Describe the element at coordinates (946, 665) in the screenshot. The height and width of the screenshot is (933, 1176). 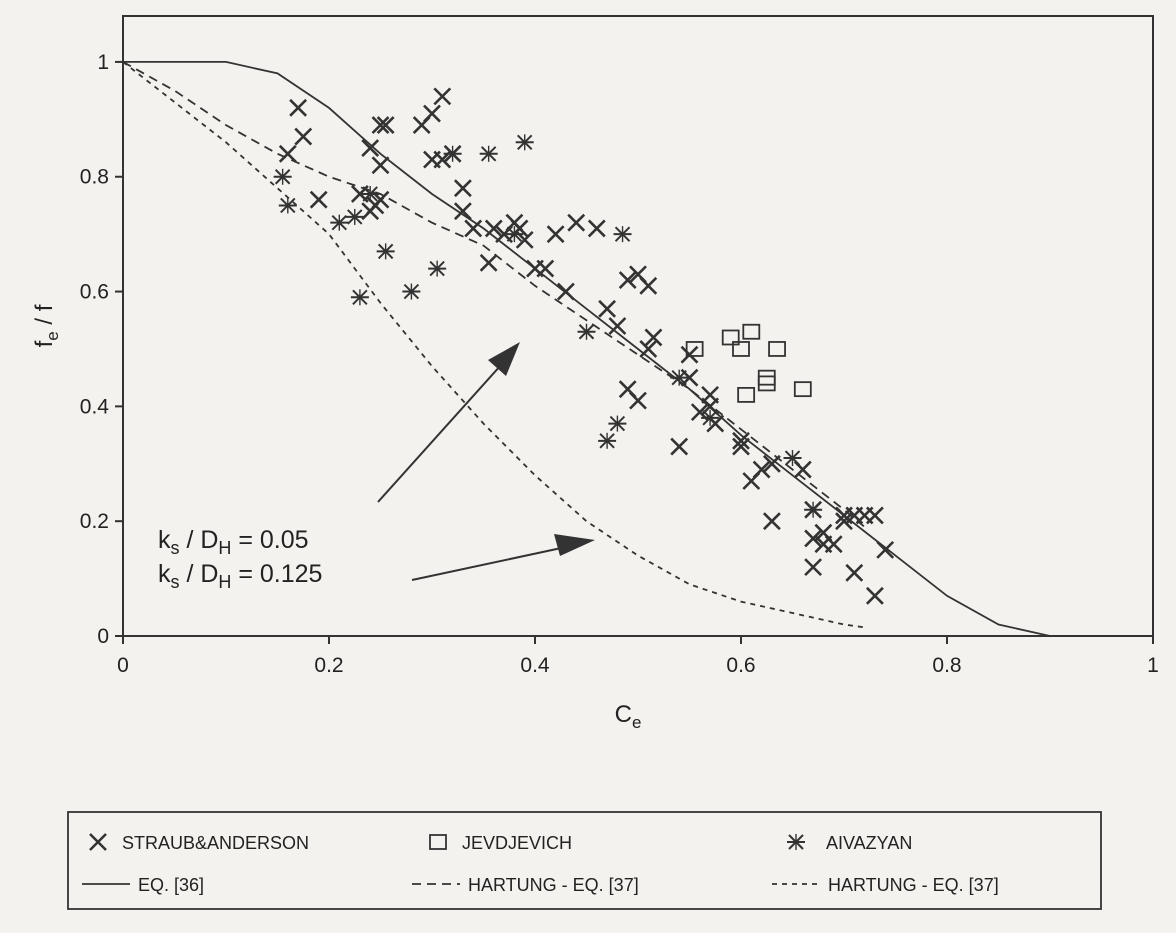
I see `x-tick-label: 0.8` at that location.